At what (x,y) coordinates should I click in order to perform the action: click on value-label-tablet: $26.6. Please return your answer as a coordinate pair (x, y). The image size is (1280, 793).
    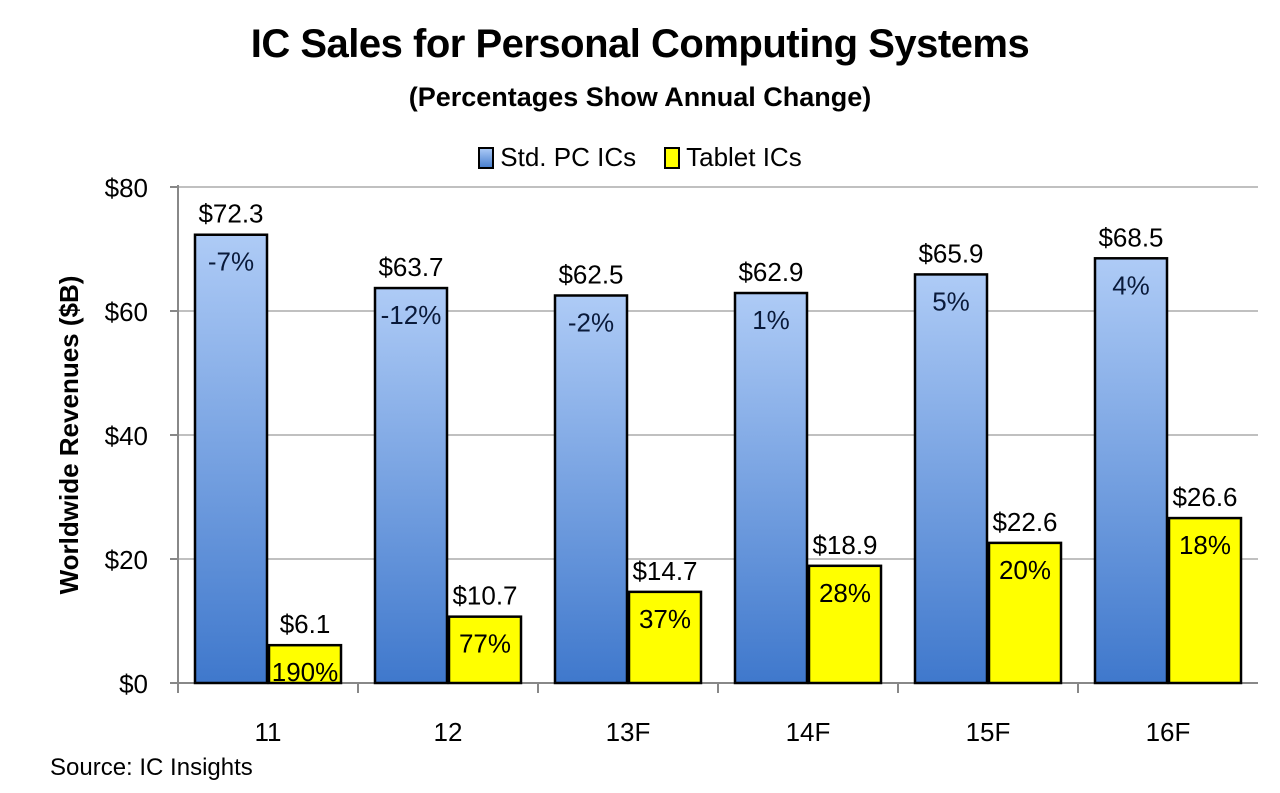
    Looking at the image, I should click on (1204, 497).